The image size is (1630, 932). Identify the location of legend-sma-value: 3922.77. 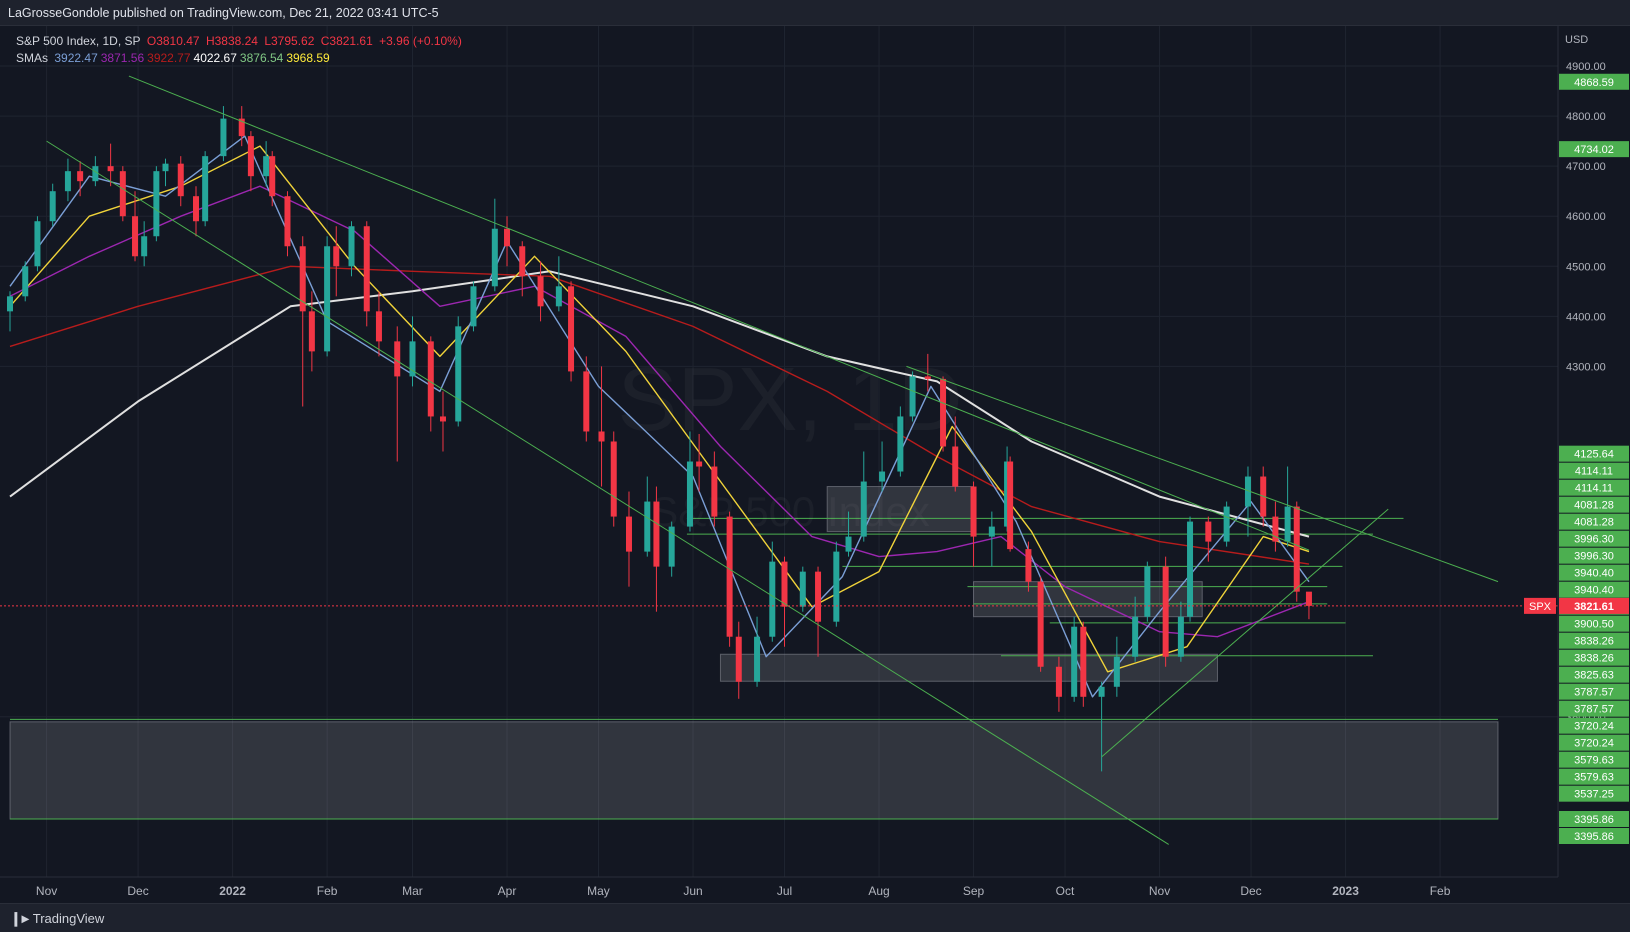
(169, 58).